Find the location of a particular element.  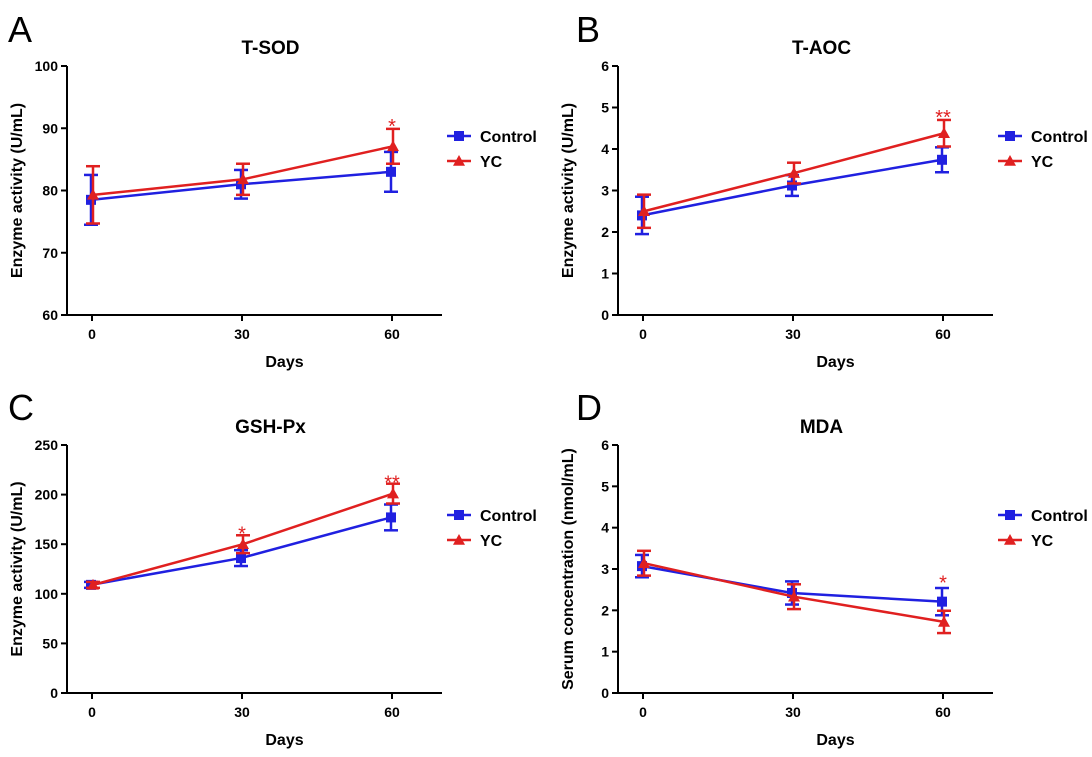

y-tick-label: 80 is located at coordinates (50, 191).